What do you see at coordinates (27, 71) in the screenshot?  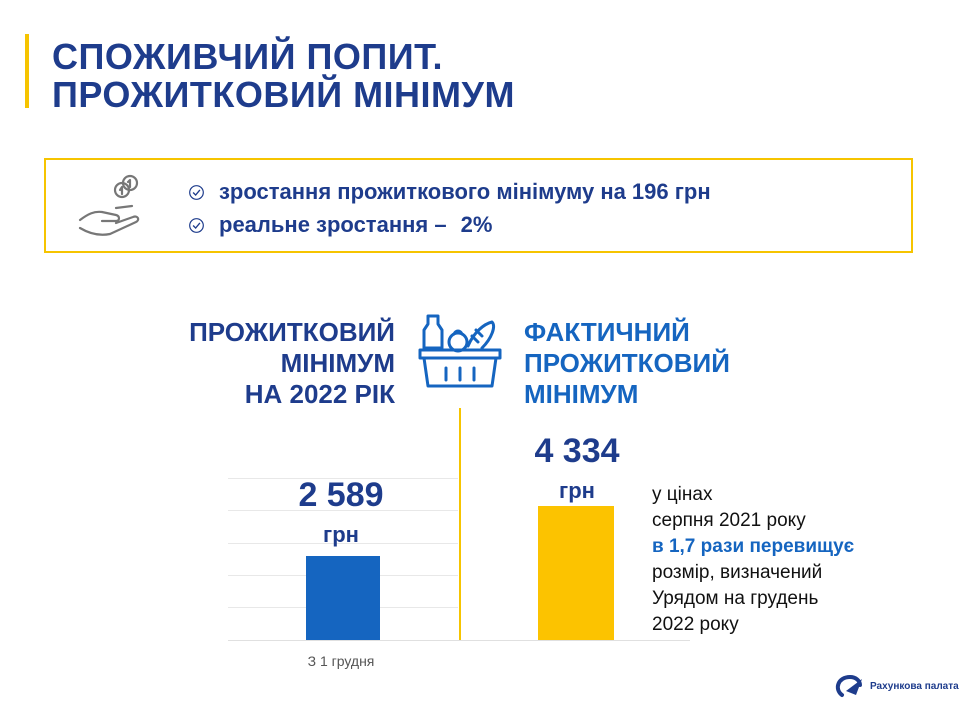 I see `title-accent-bar` at bounding box center [27, 71].